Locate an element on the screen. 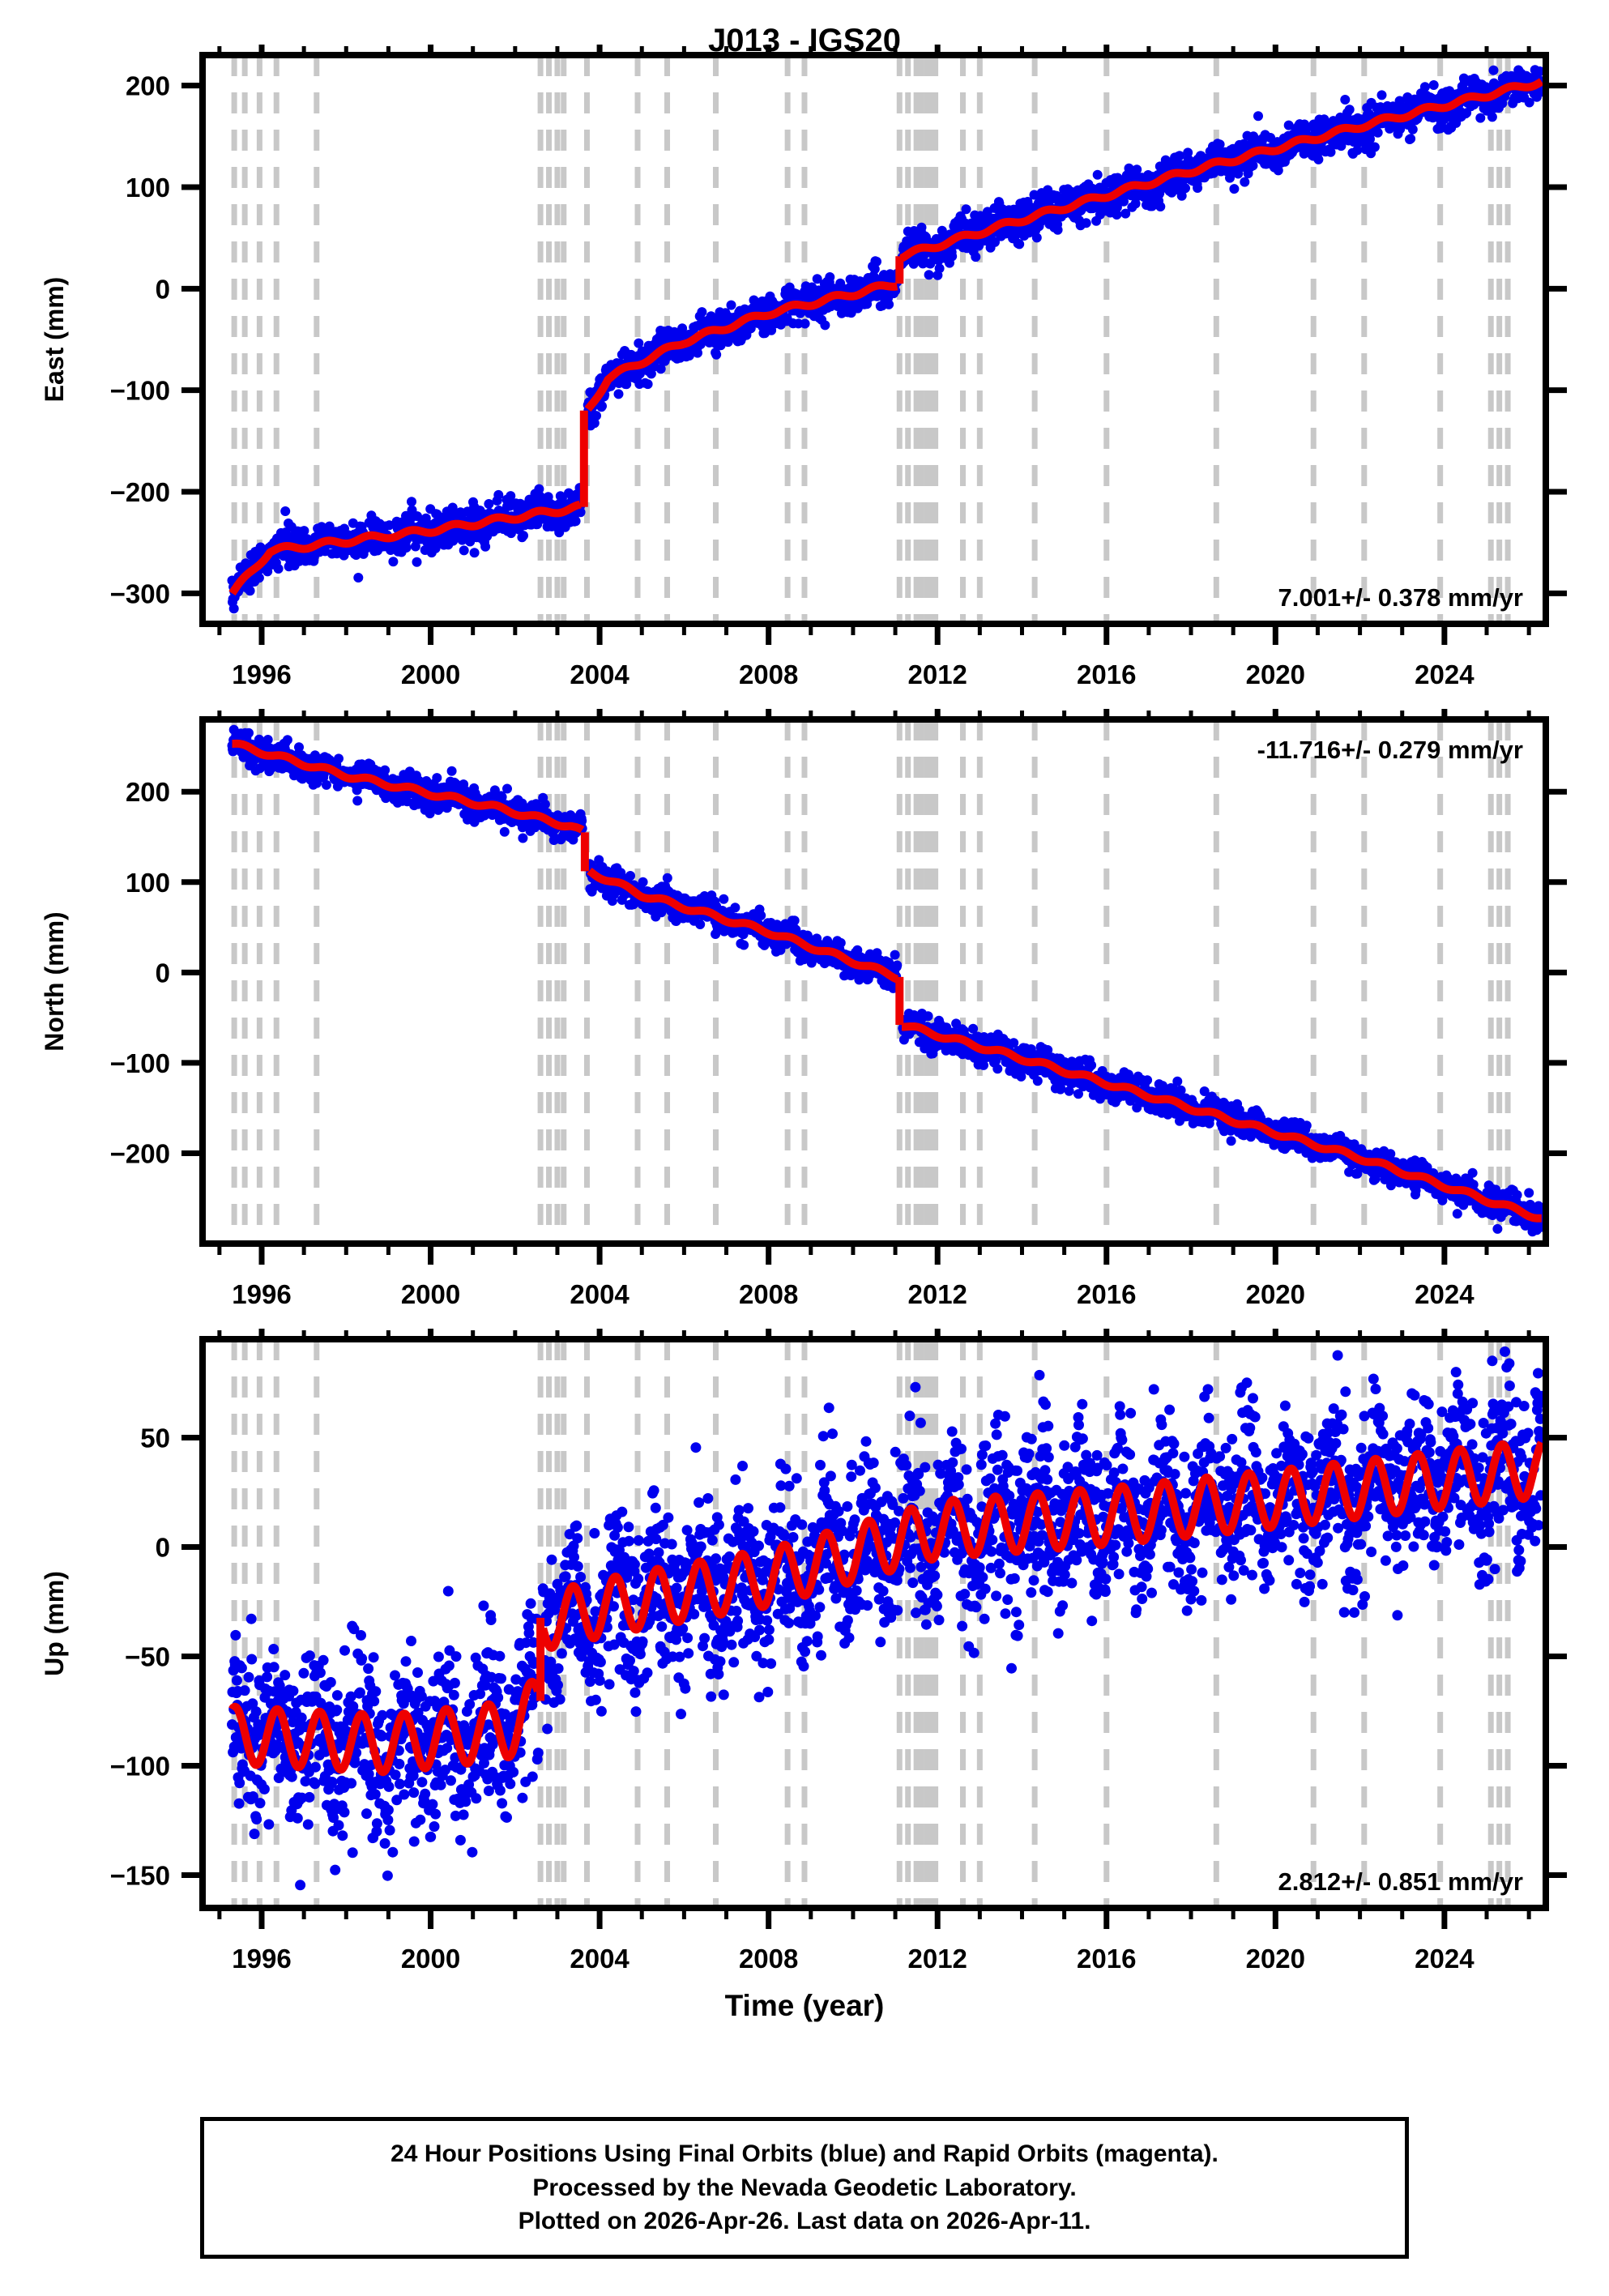 This screenshot has width=1609, height=2296. y-axis-title: North (mm) is located at coordinates (55, 981).